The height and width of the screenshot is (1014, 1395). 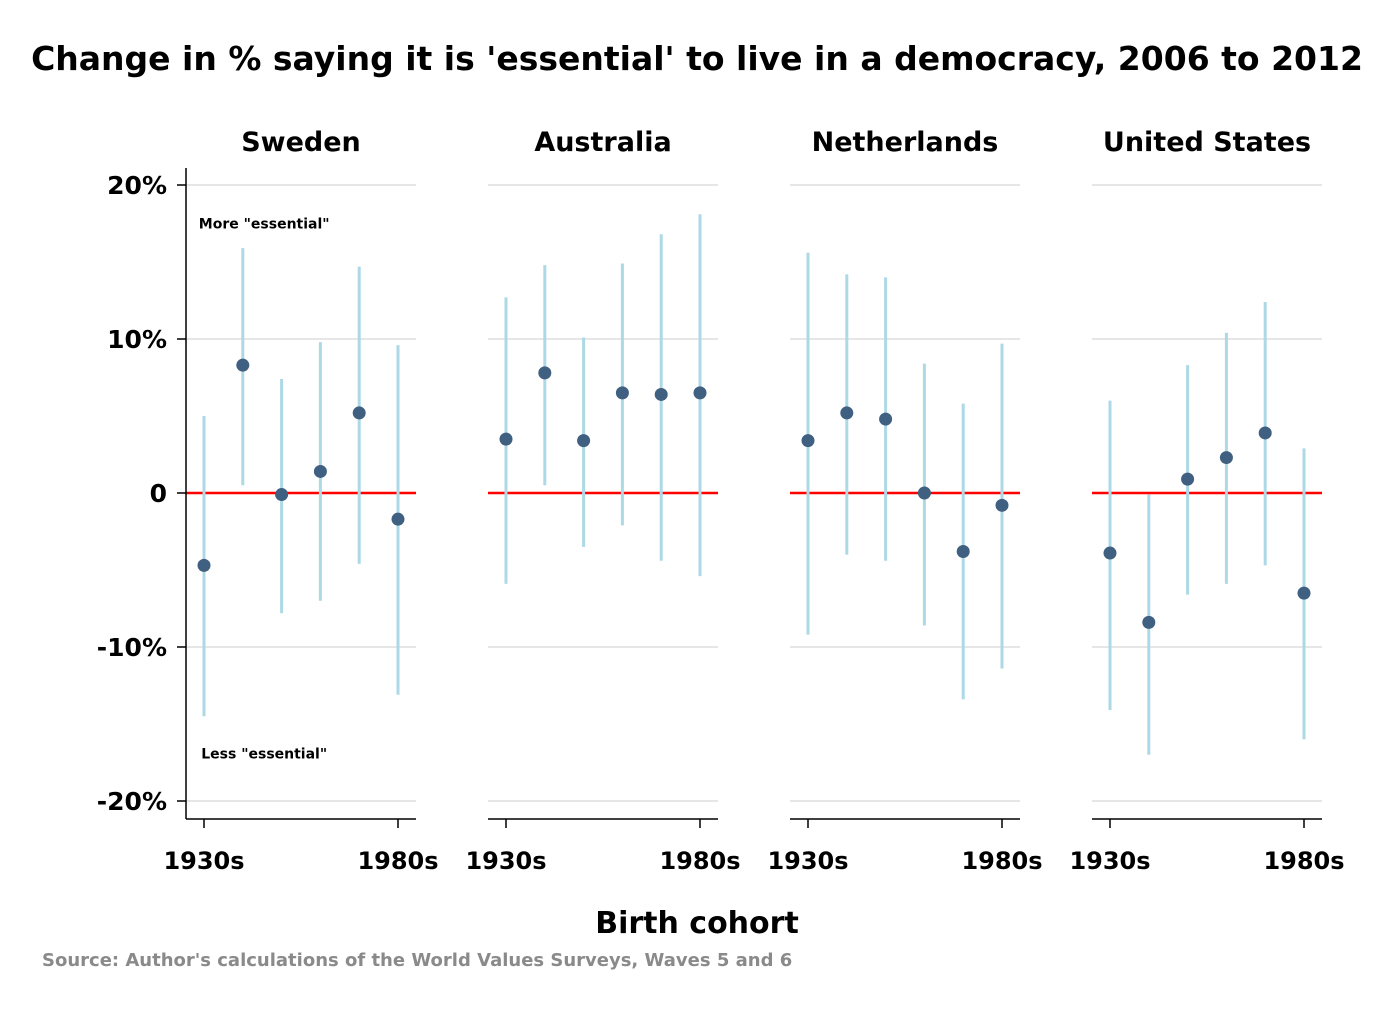 What do you see at coordinates (301, 142) in the screenshot?
I see `panel-title: Sweden` at bounding box center [301, 142].